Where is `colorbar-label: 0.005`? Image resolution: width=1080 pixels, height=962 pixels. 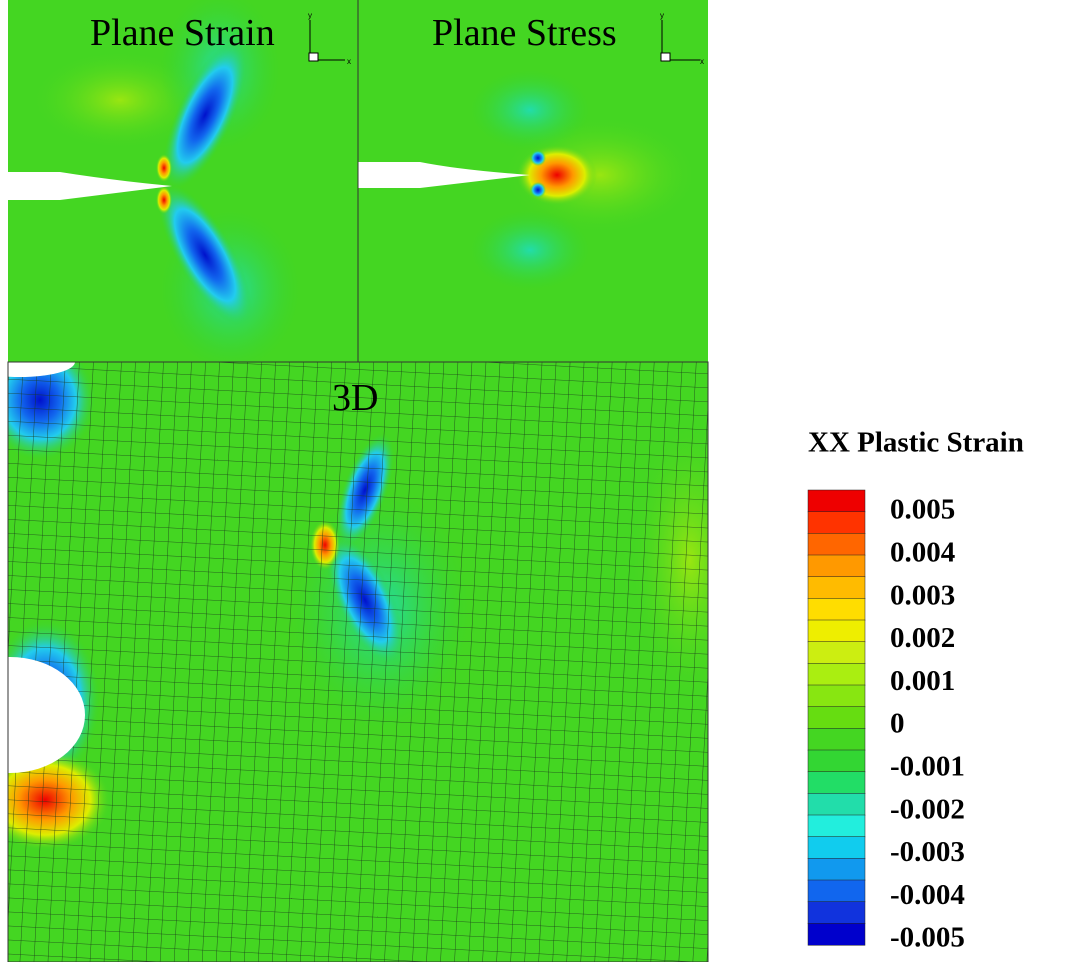
colorbar-label: 0.005 is located at coordinates (922, 510).